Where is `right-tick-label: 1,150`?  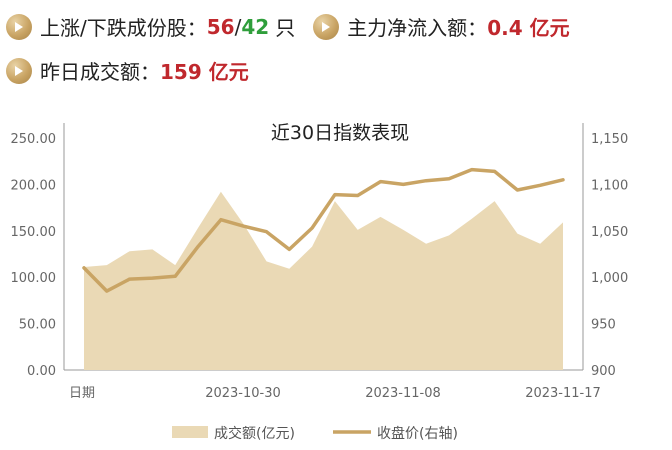
right-tick-label: 1,150 is located at coordinates (609, 139).